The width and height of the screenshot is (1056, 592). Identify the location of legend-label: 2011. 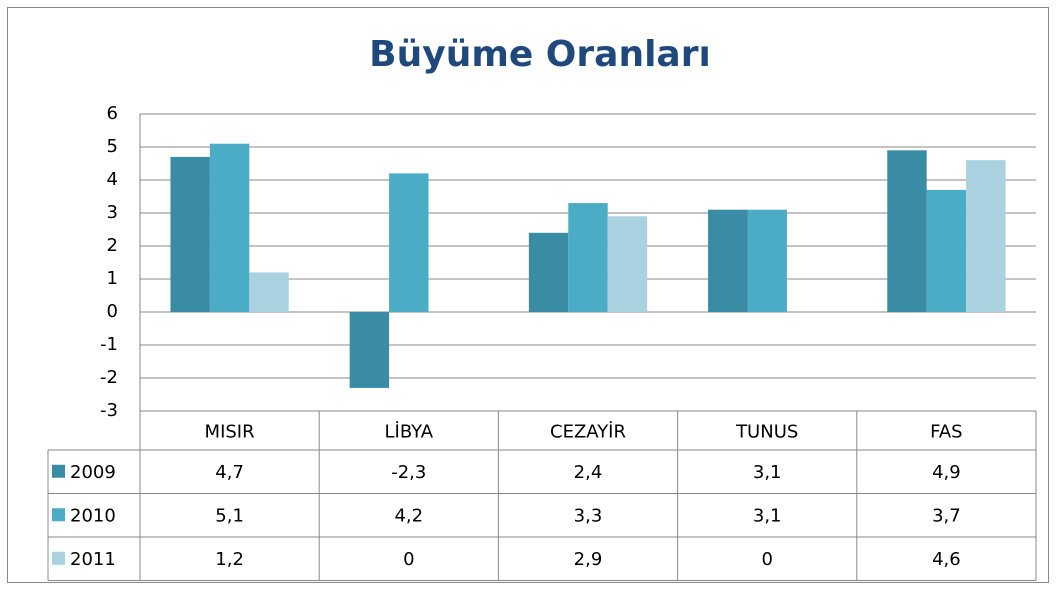
(93, 559).